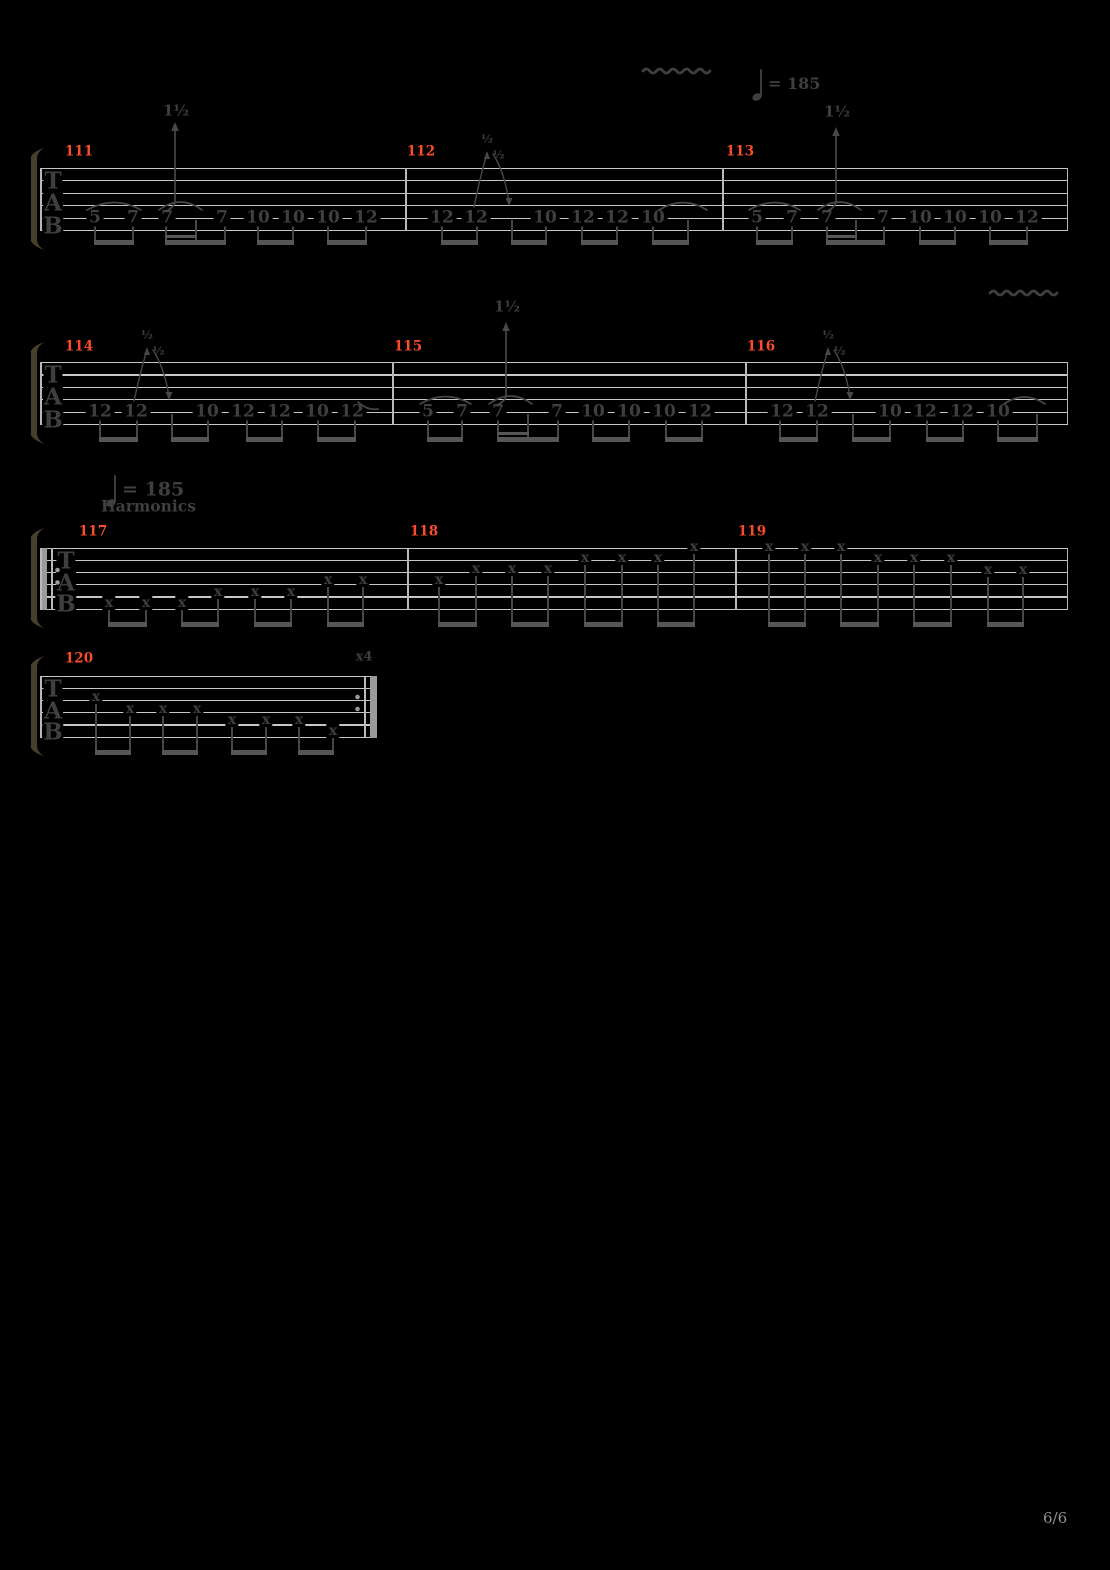 This screenshot has width=1110, height=1570. What do you see at coordinates (79, 658) in the screenshot?
I see `measure-number: 120` at bounding box center [79, 658].